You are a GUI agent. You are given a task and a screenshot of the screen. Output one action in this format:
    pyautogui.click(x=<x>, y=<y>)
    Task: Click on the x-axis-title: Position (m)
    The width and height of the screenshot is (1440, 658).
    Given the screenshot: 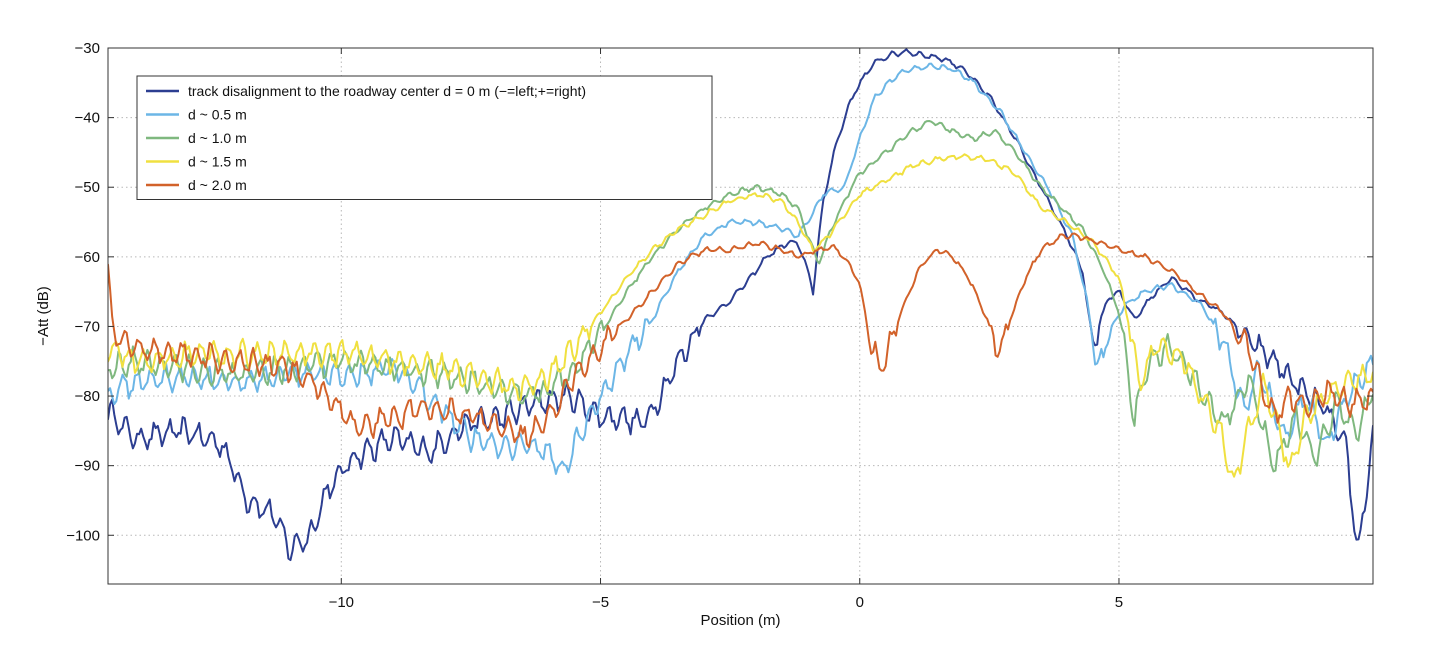 What is the action you would take?
    pyautogui.click(x=740, y=620)
    